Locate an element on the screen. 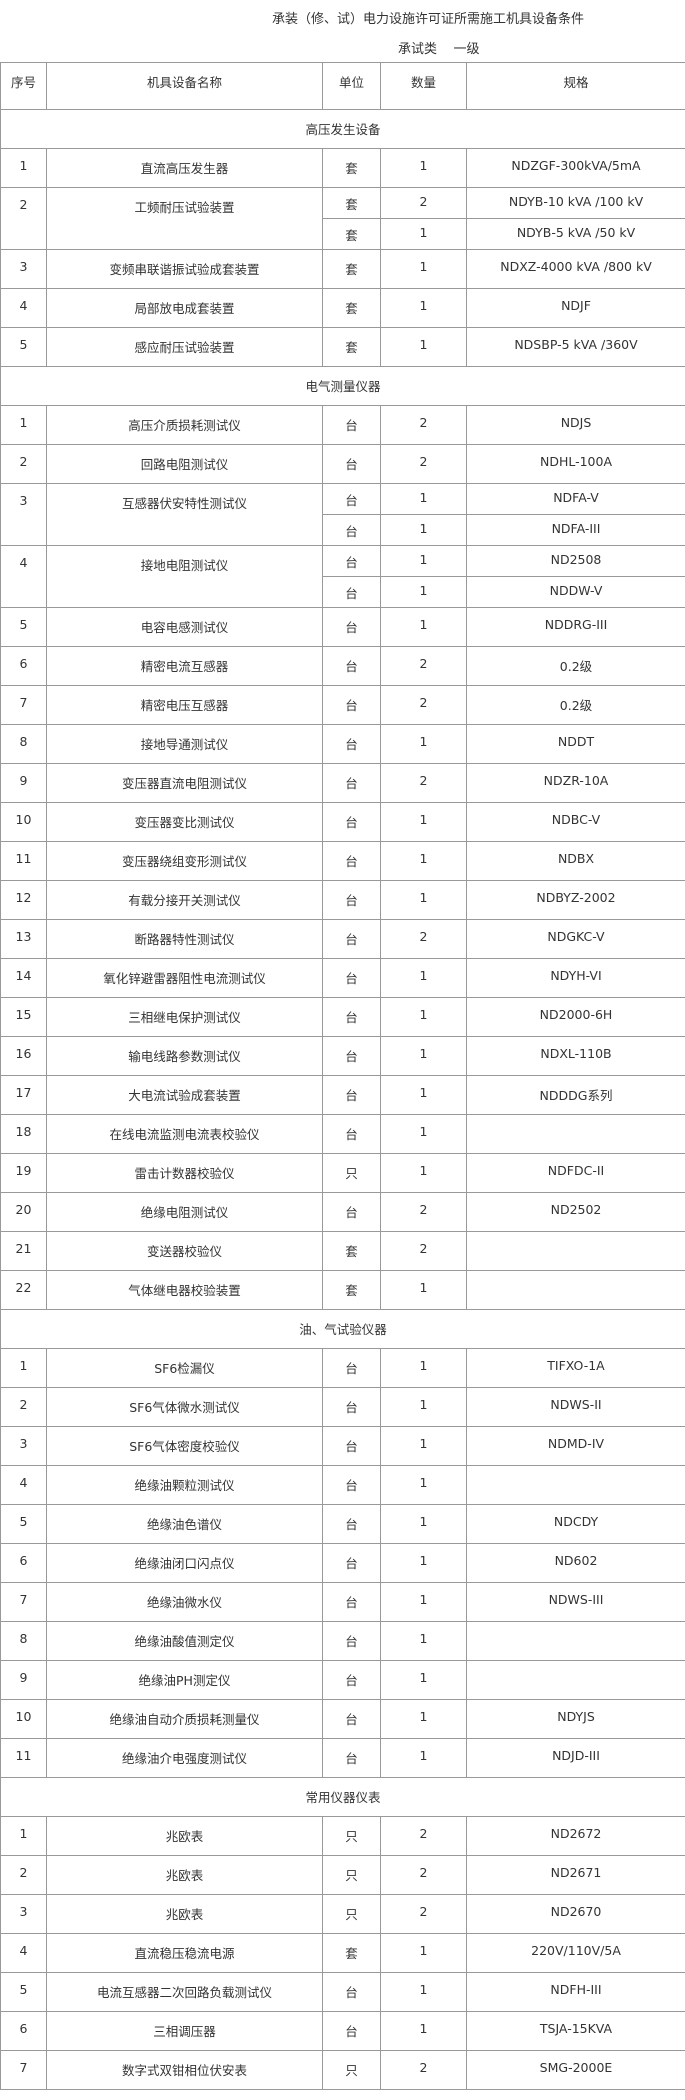 Image resolution: width=685 pixels, height=2100 pixels. item-spec: NDDT is located at coordinates (575, 744).